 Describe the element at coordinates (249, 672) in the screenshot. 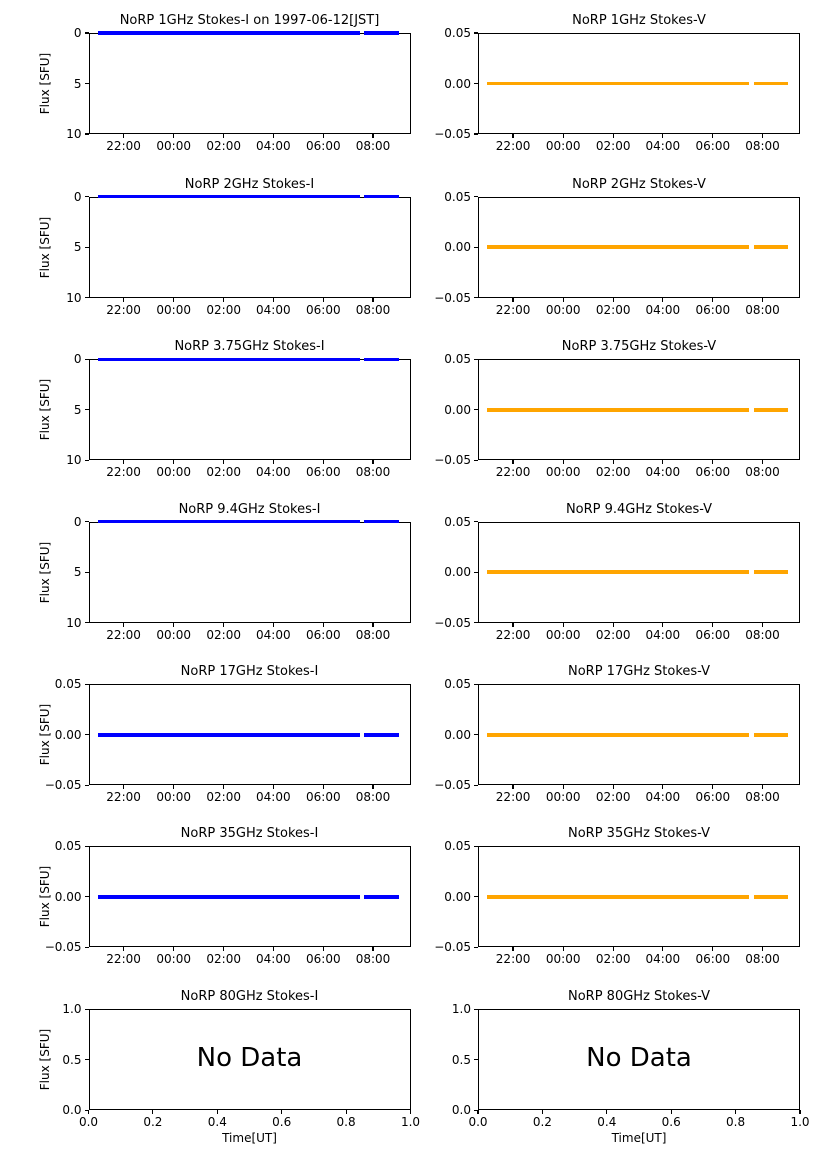

I see `subplot-title: NoRP 17GHz Stokes-I` at that location.